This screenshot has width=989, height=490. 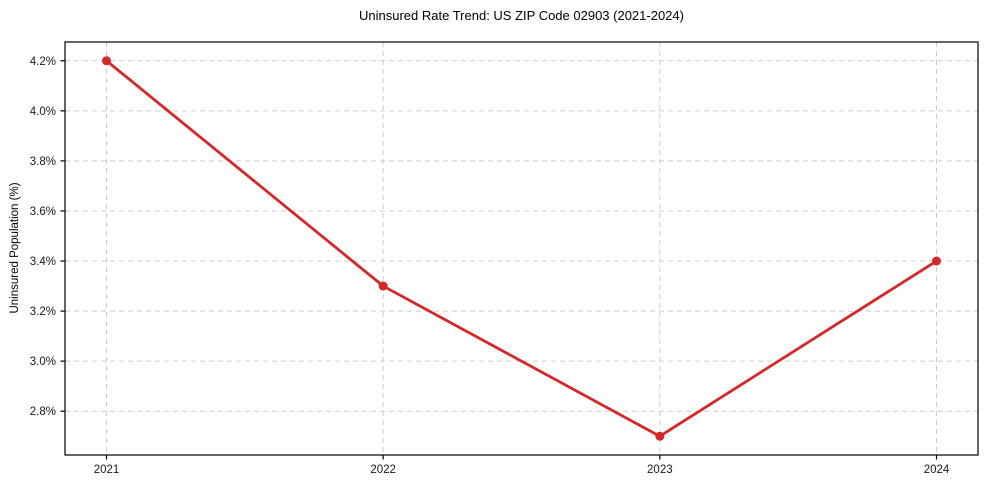 I want to click on y-tick-label: 3.2%, so click(x=43, y=312).